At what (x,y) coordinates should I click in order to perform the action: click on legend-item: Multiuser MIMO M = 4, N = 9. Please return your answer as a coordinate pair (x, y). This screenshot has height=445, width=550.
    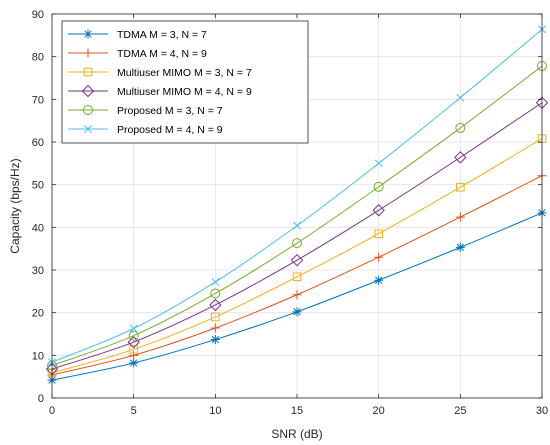
    Looking at the image, I should click on (160, 91).